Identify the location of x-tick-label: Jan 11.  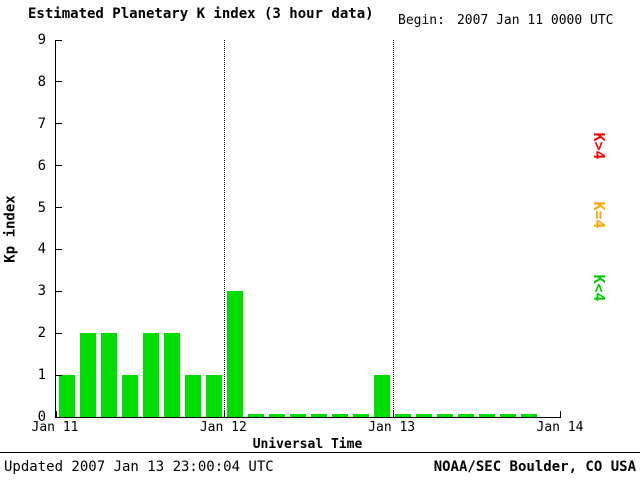
(55, 427).